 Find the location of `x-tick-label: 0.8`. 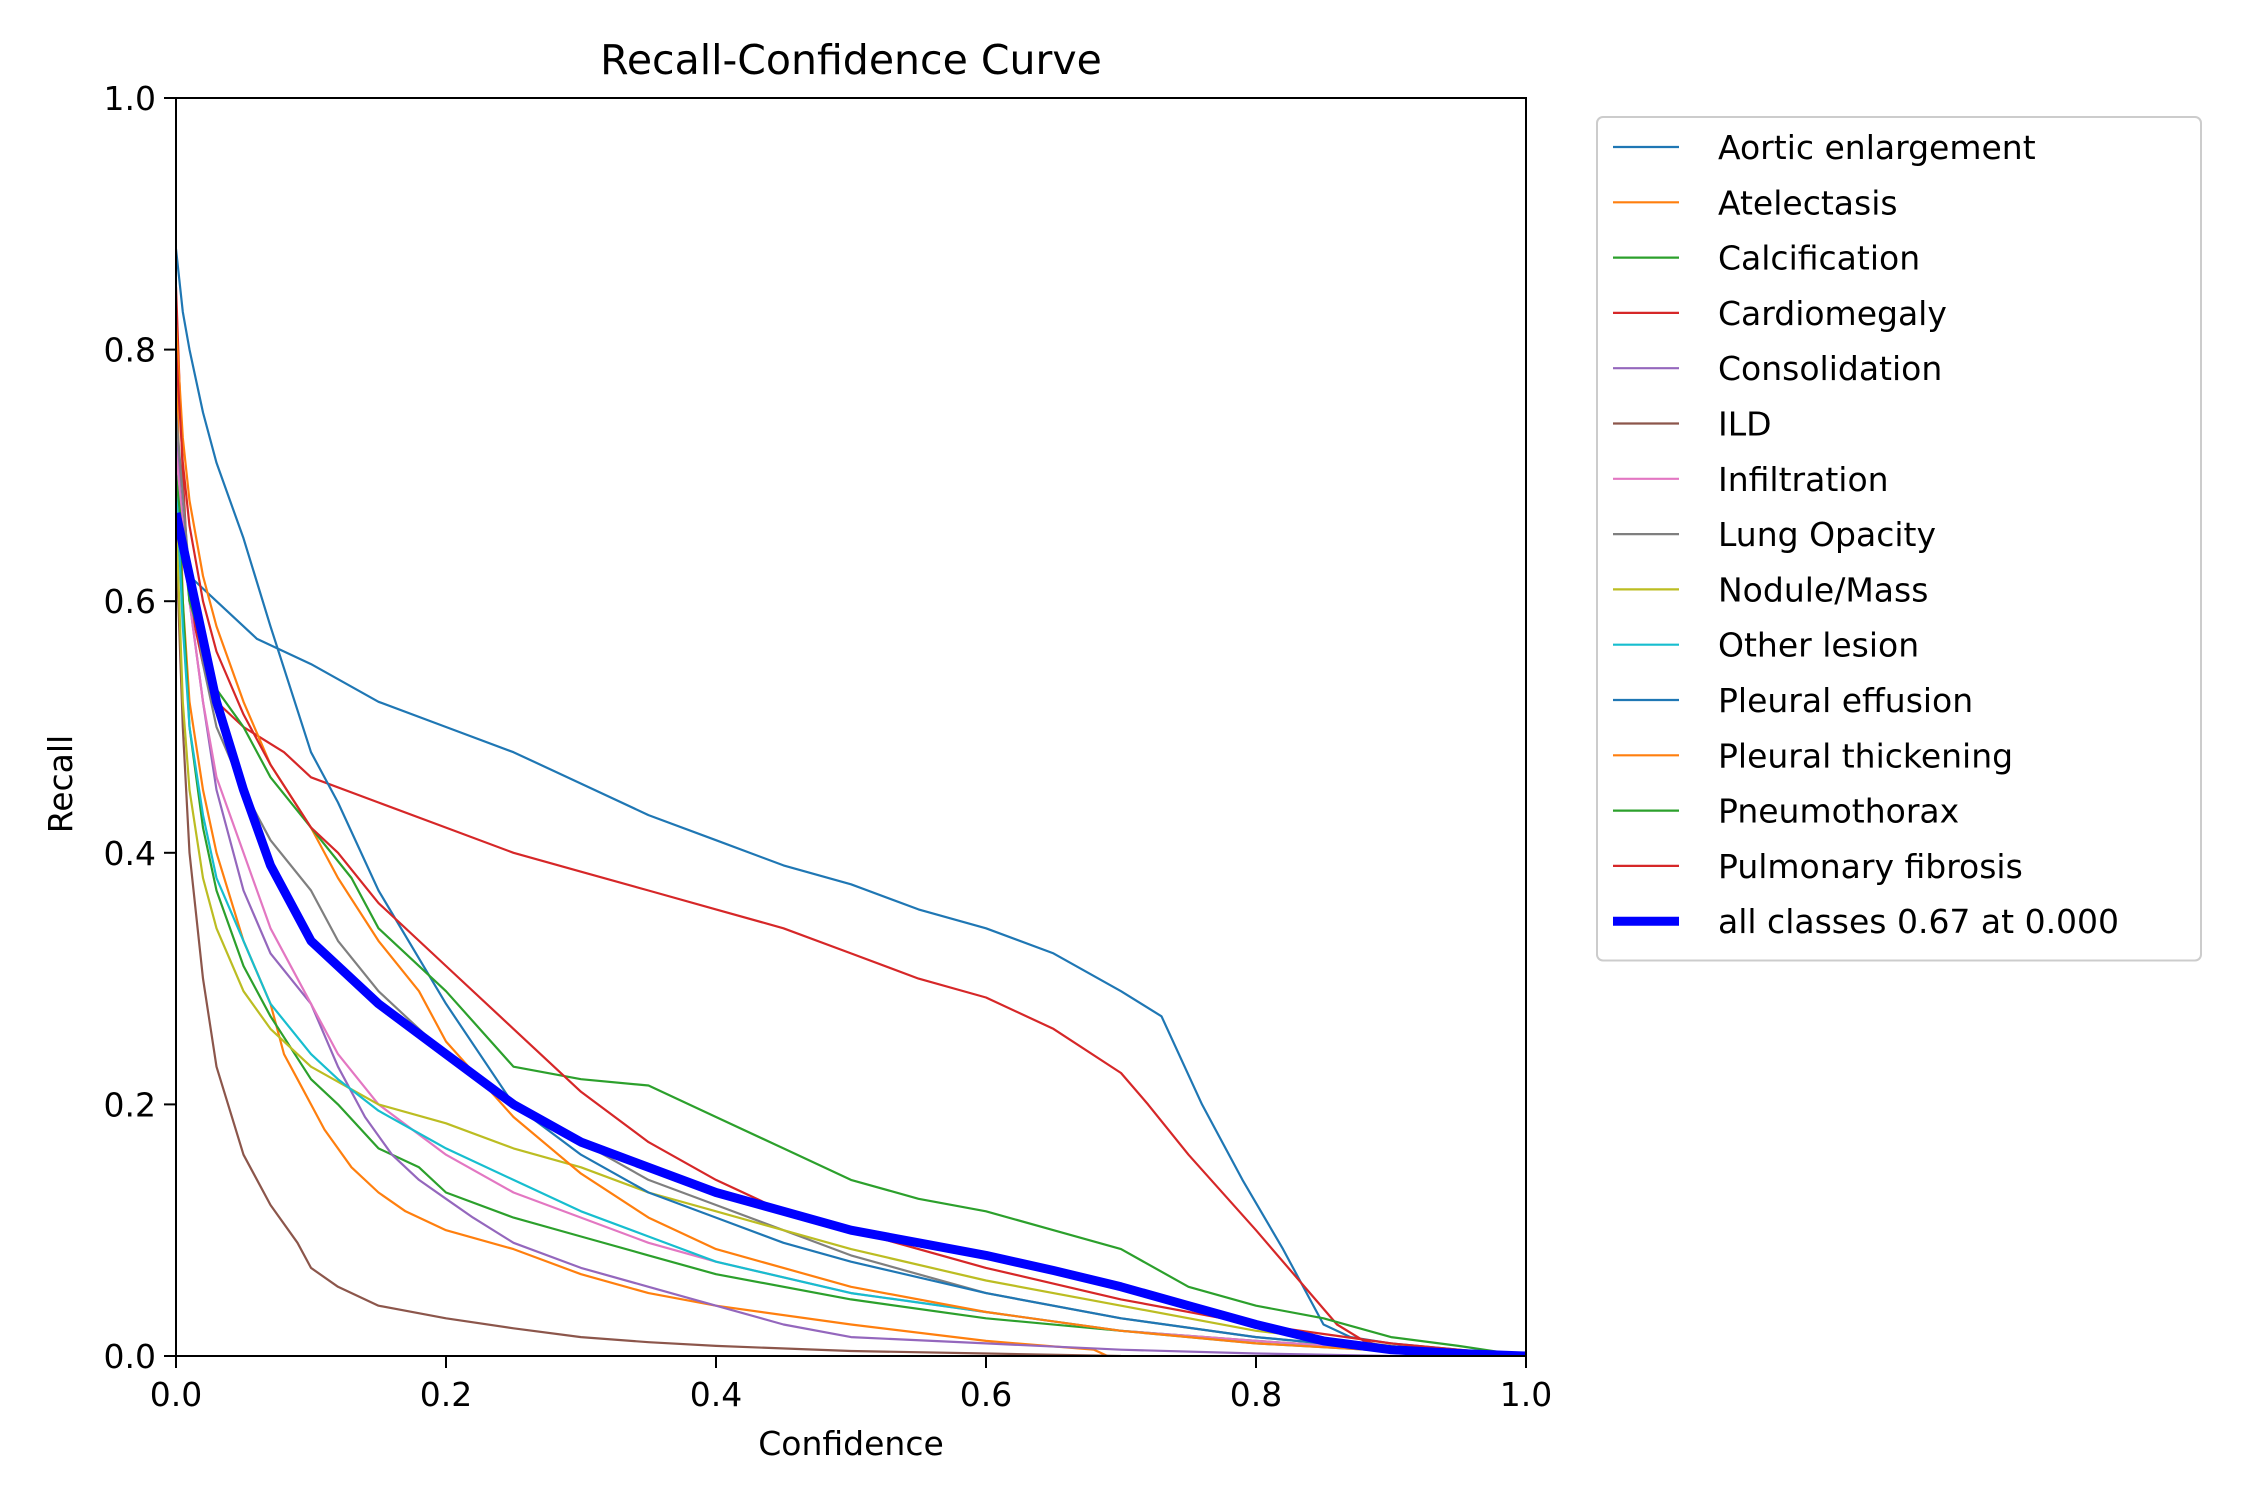

x-tick-label: 0.8 is located at coordinates (1256, 1394).